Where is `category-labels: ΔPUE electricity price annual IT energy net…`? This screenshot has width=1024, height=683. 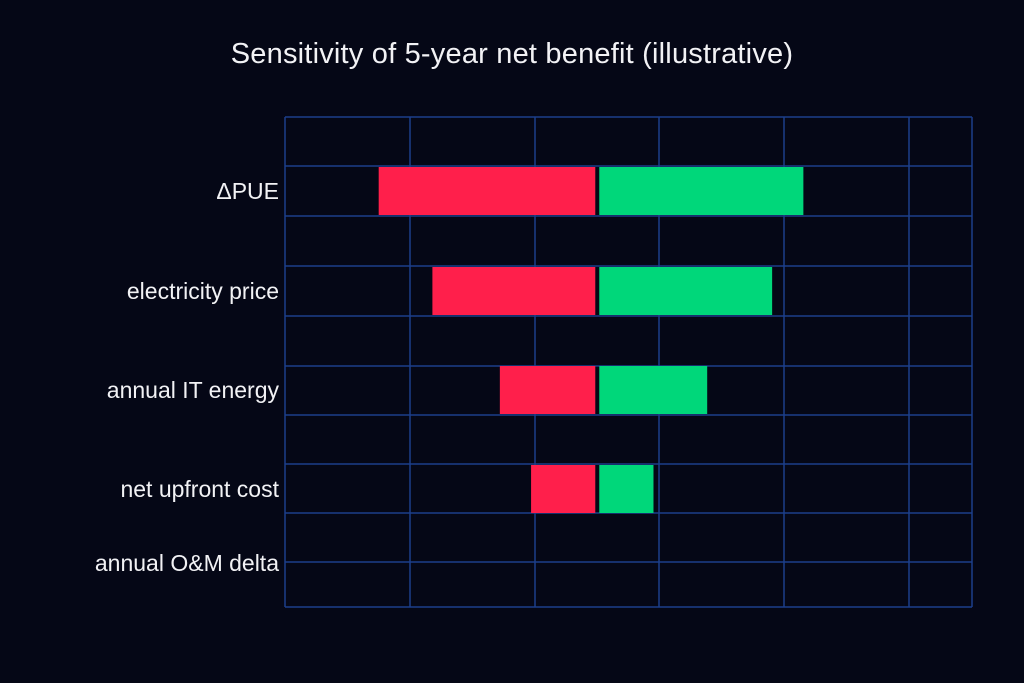
category-labels: ΔPUE electricity price annual IT energy net… is located at coordinates (187, 377).